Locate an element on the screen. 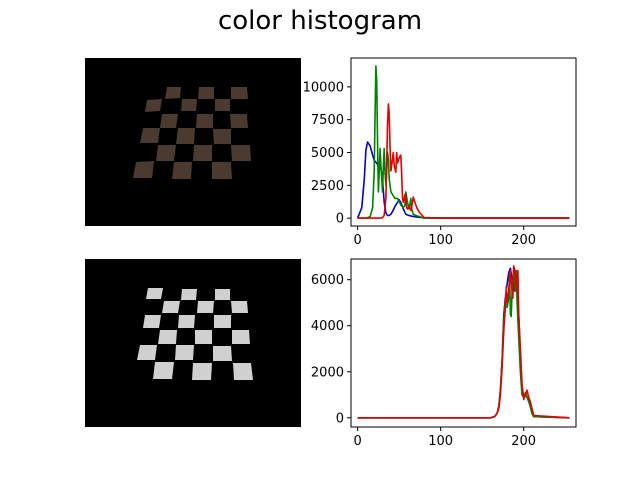 The image size is (640, 480). checkerboard-equalized-photo is located at coordinates (193, 343).